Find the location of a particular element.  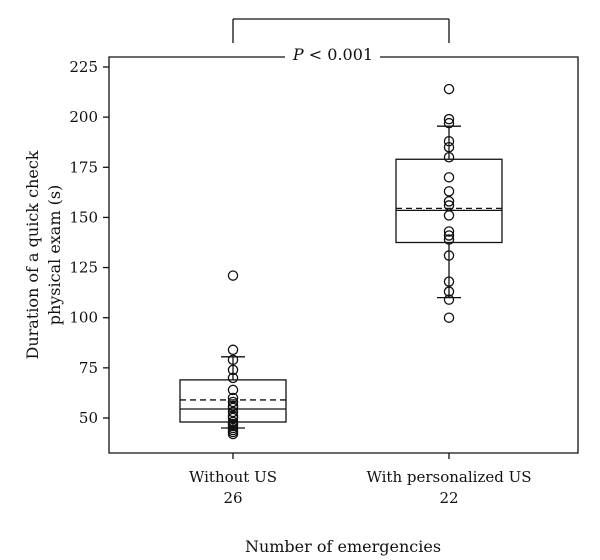

y-axis-title-line2: physical exam (s) is located at coordinates (54, 255).